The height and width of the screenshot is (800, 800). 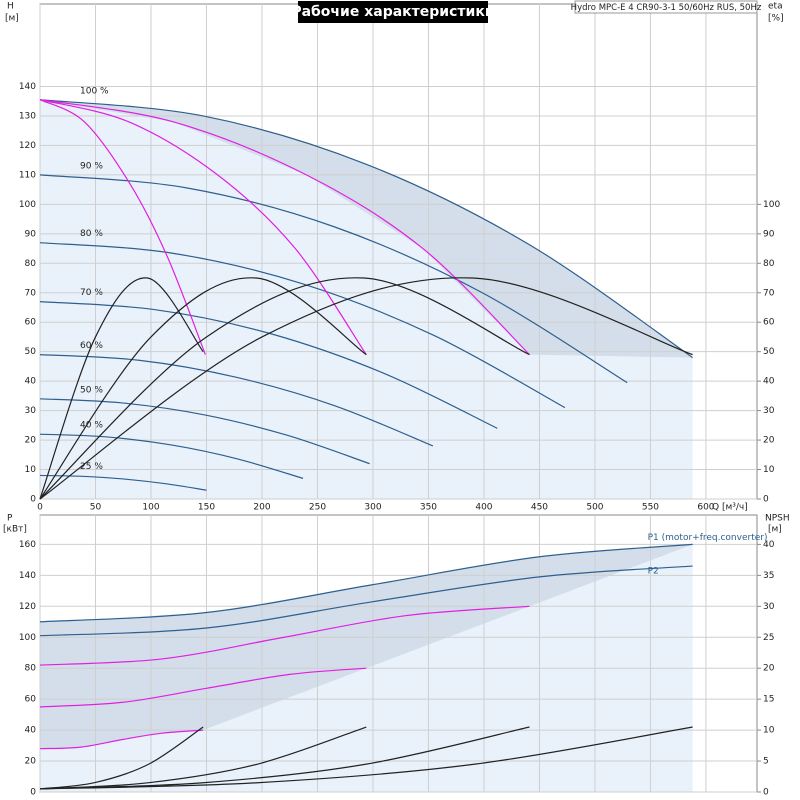 What do you see at coordinates (594, 508) in the screenshot?
I see `x-tick-label: 500` at bounding box center [594, 508].